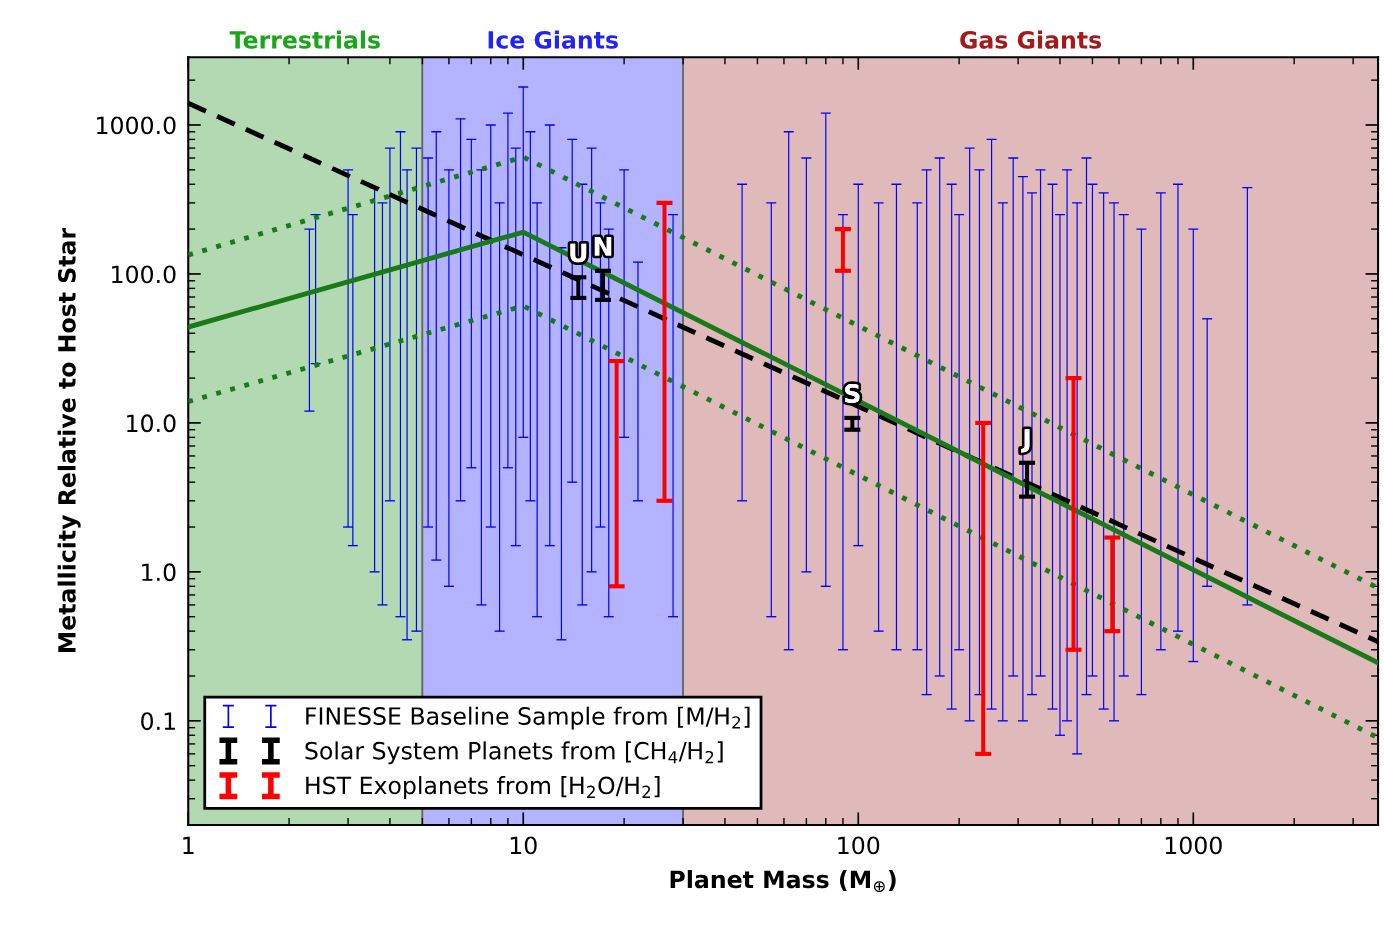 This screenshot has height=929, width=1384. What do you see at coordinates (1193, 845) in the screenshot?
I see `x-tick-label: 1000` at bounding box center [1193, 845].